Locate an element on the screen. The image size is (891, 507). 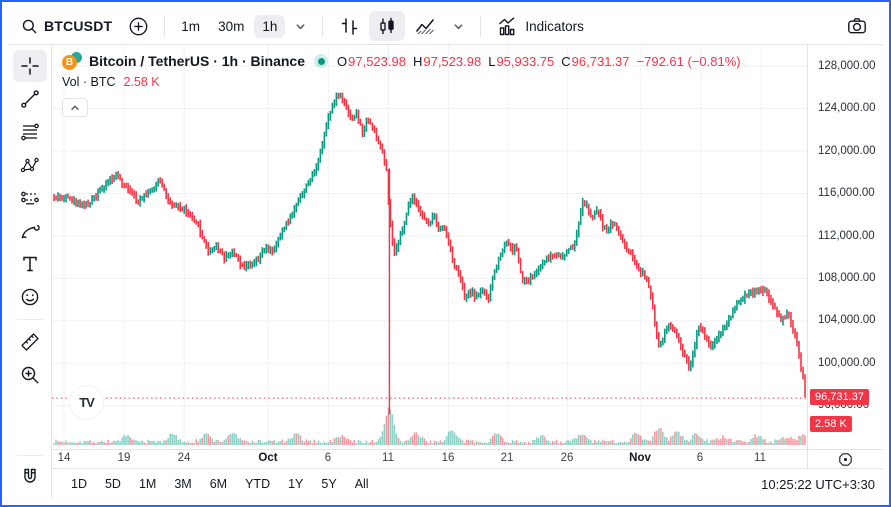
high-label: H is located at coordinates (417, 61).